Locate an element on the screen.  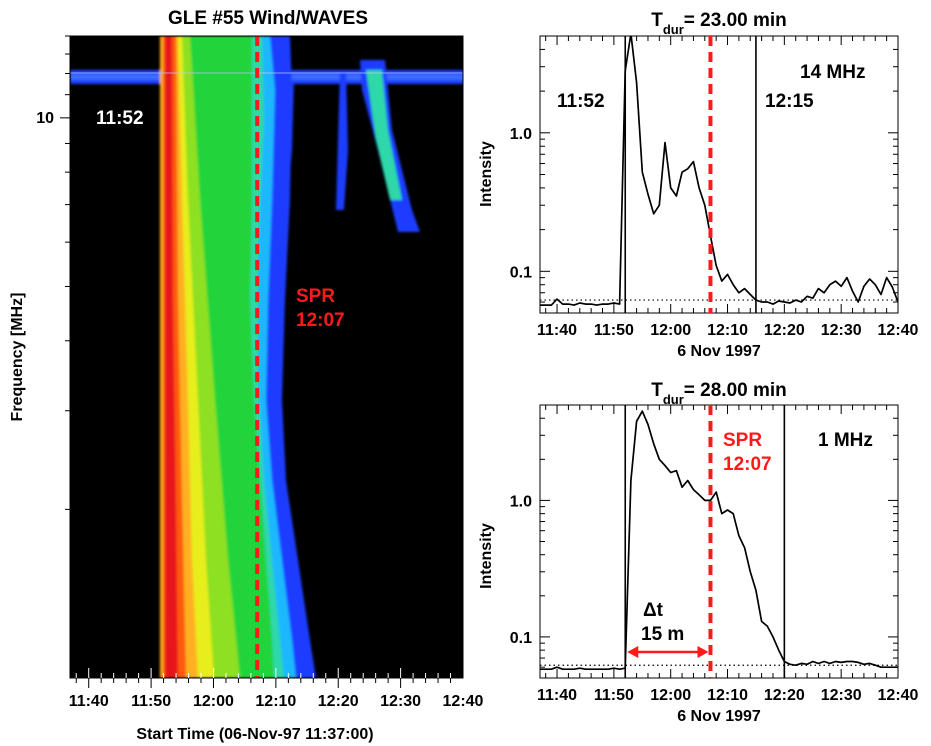
lightcurve-14mhz-freq-label: 14 MHz is located at coordinates (832, 72).